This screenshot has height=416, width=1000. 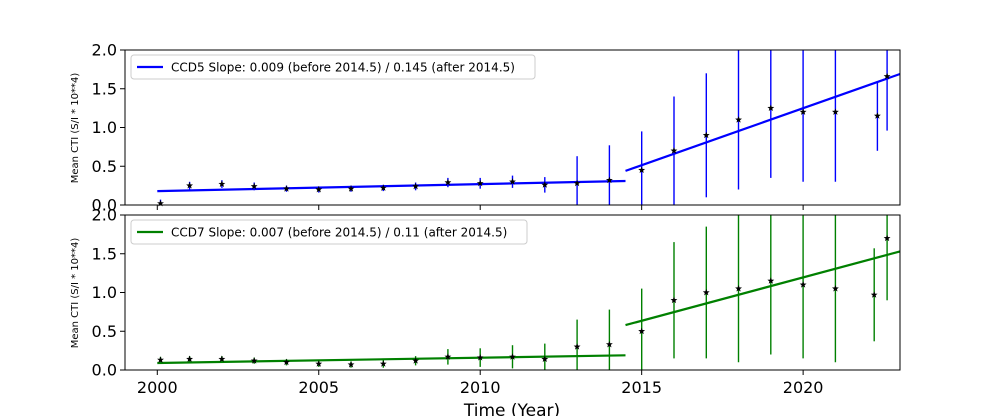 I want to click on y-tick-label-ccd5: 0.5, so click(x=104, y=166).